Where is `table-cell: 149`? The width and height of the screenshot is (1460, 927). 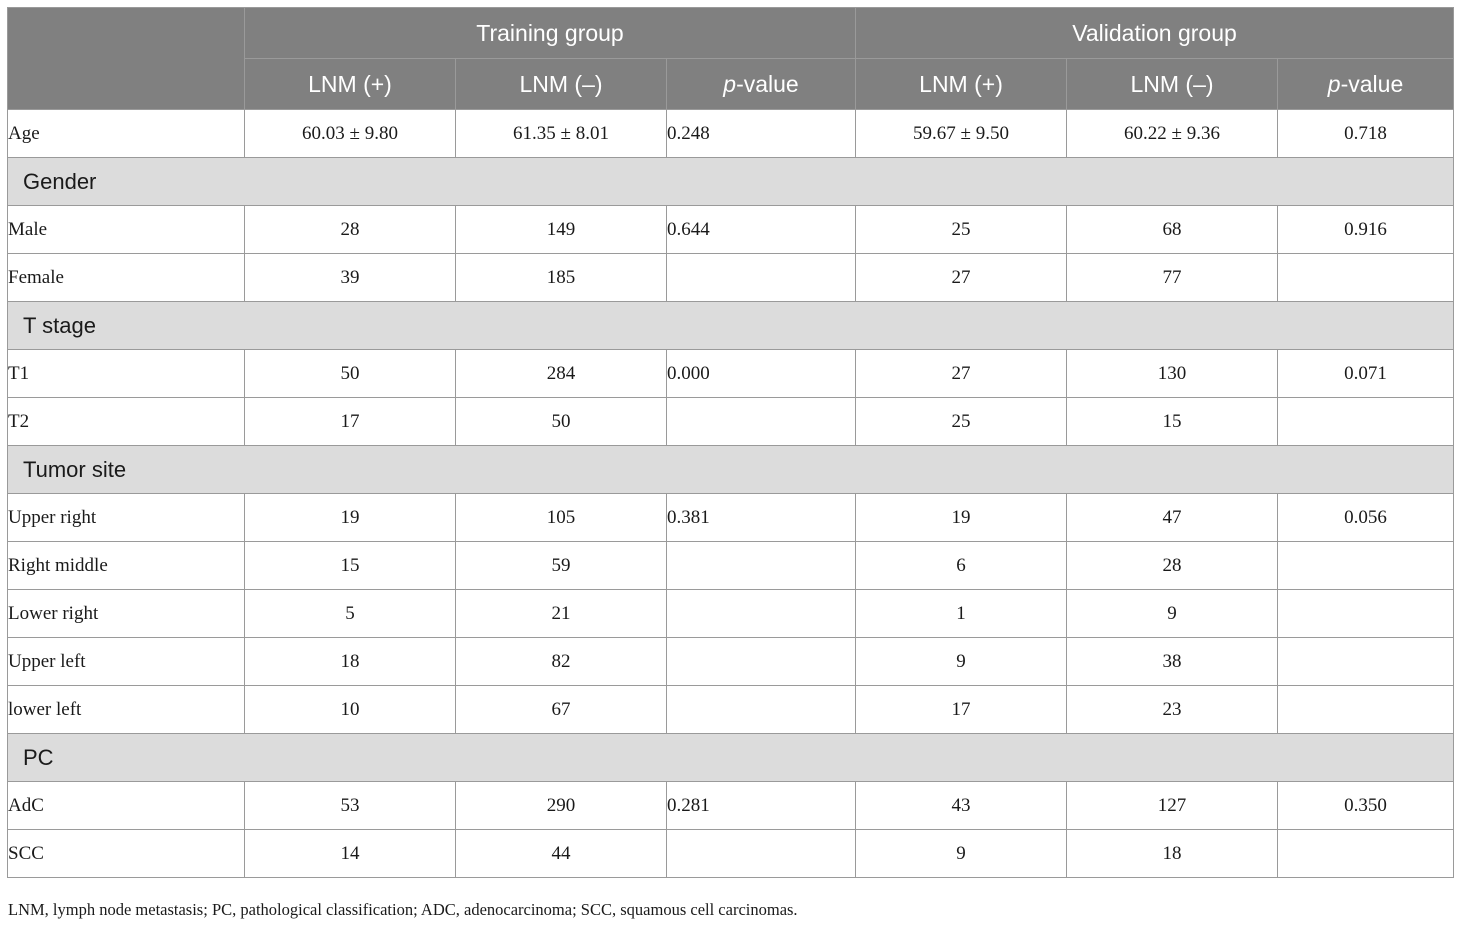
table-cell: 149 is located at coordinates (561, 229).